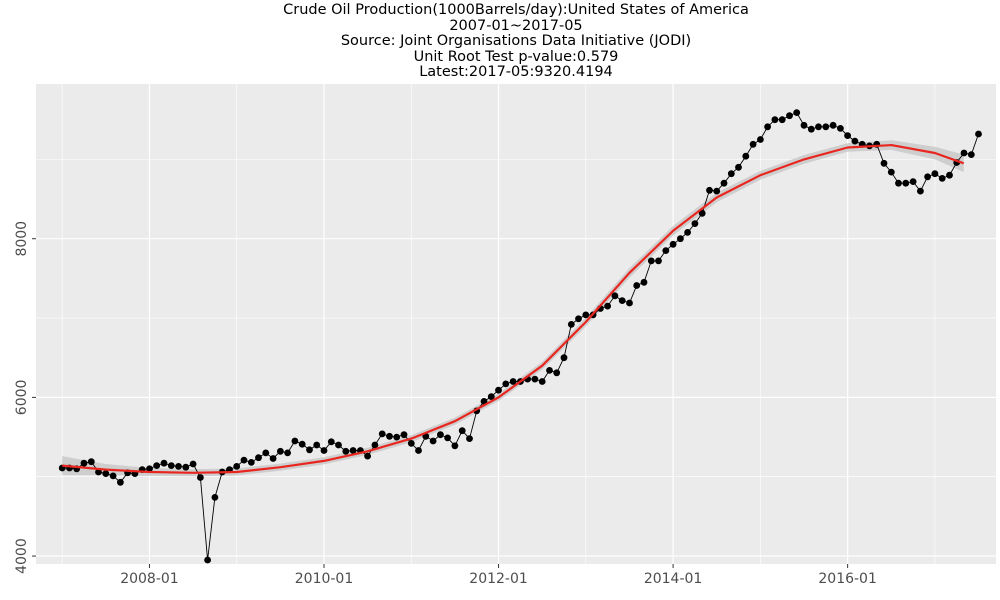 The width and height of the screenshot is (1000, 600). I want to click on y-tick-label: 4000, so click(22, 556).